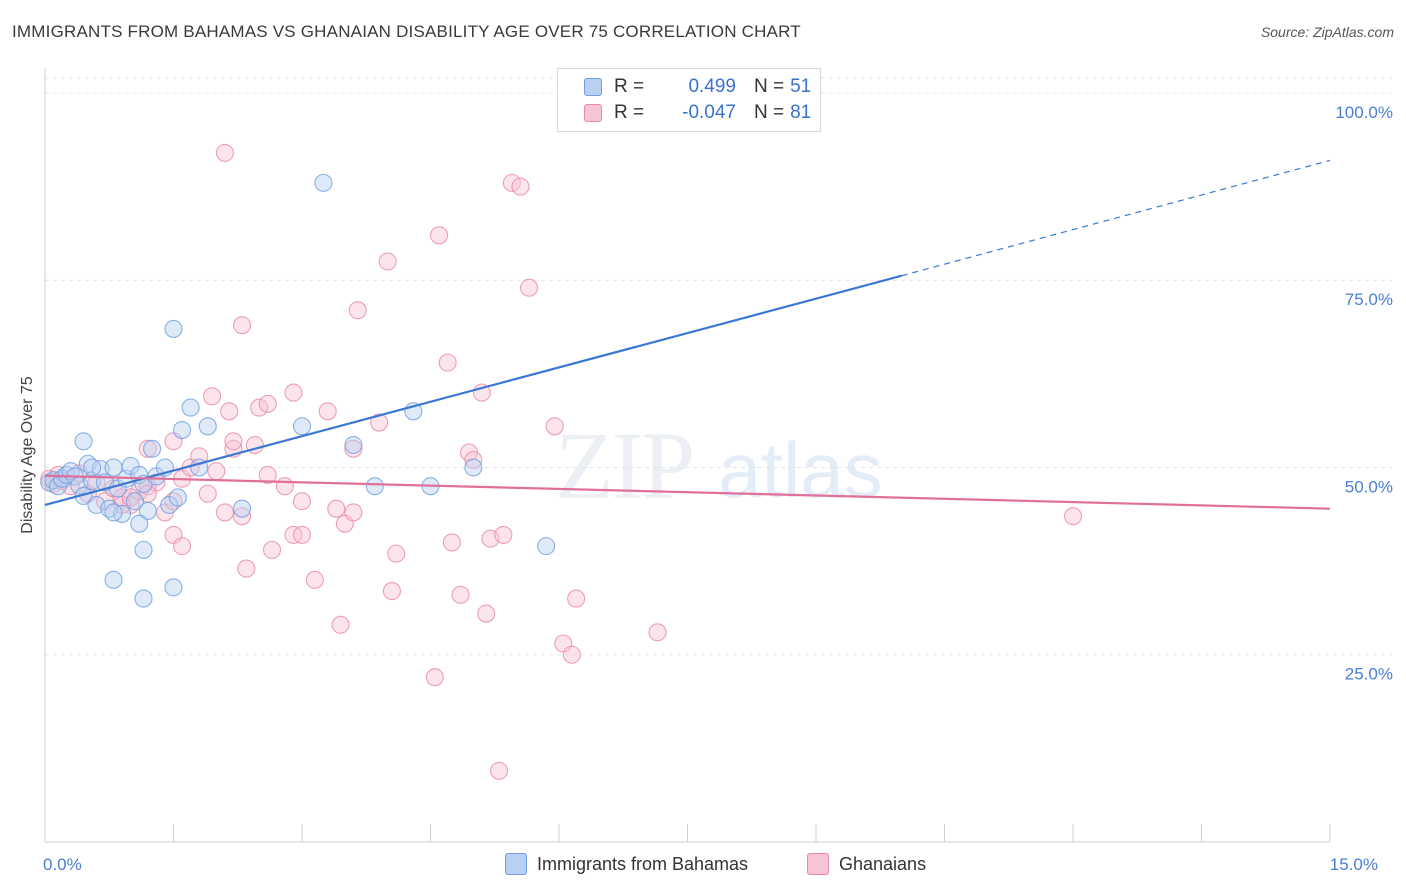 The height and width of the screenshot is (892, 1406). What do you see at coordinates (1327, 32) in the screenshot?
I see `chart-source: Source: ZipAtlas.com` at bounding box center [1327, 32].